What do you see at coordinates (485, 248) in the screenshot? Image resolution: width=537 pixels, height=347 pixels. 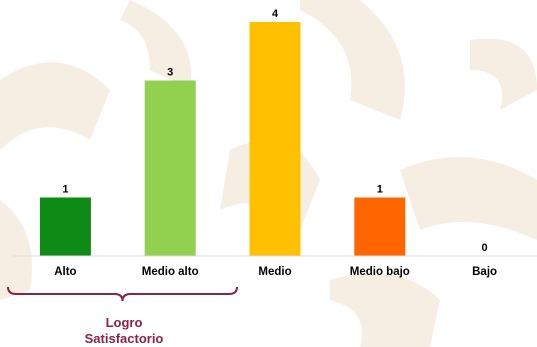 I see `value-label-bajo: 0` at bounding box center [485, 248].